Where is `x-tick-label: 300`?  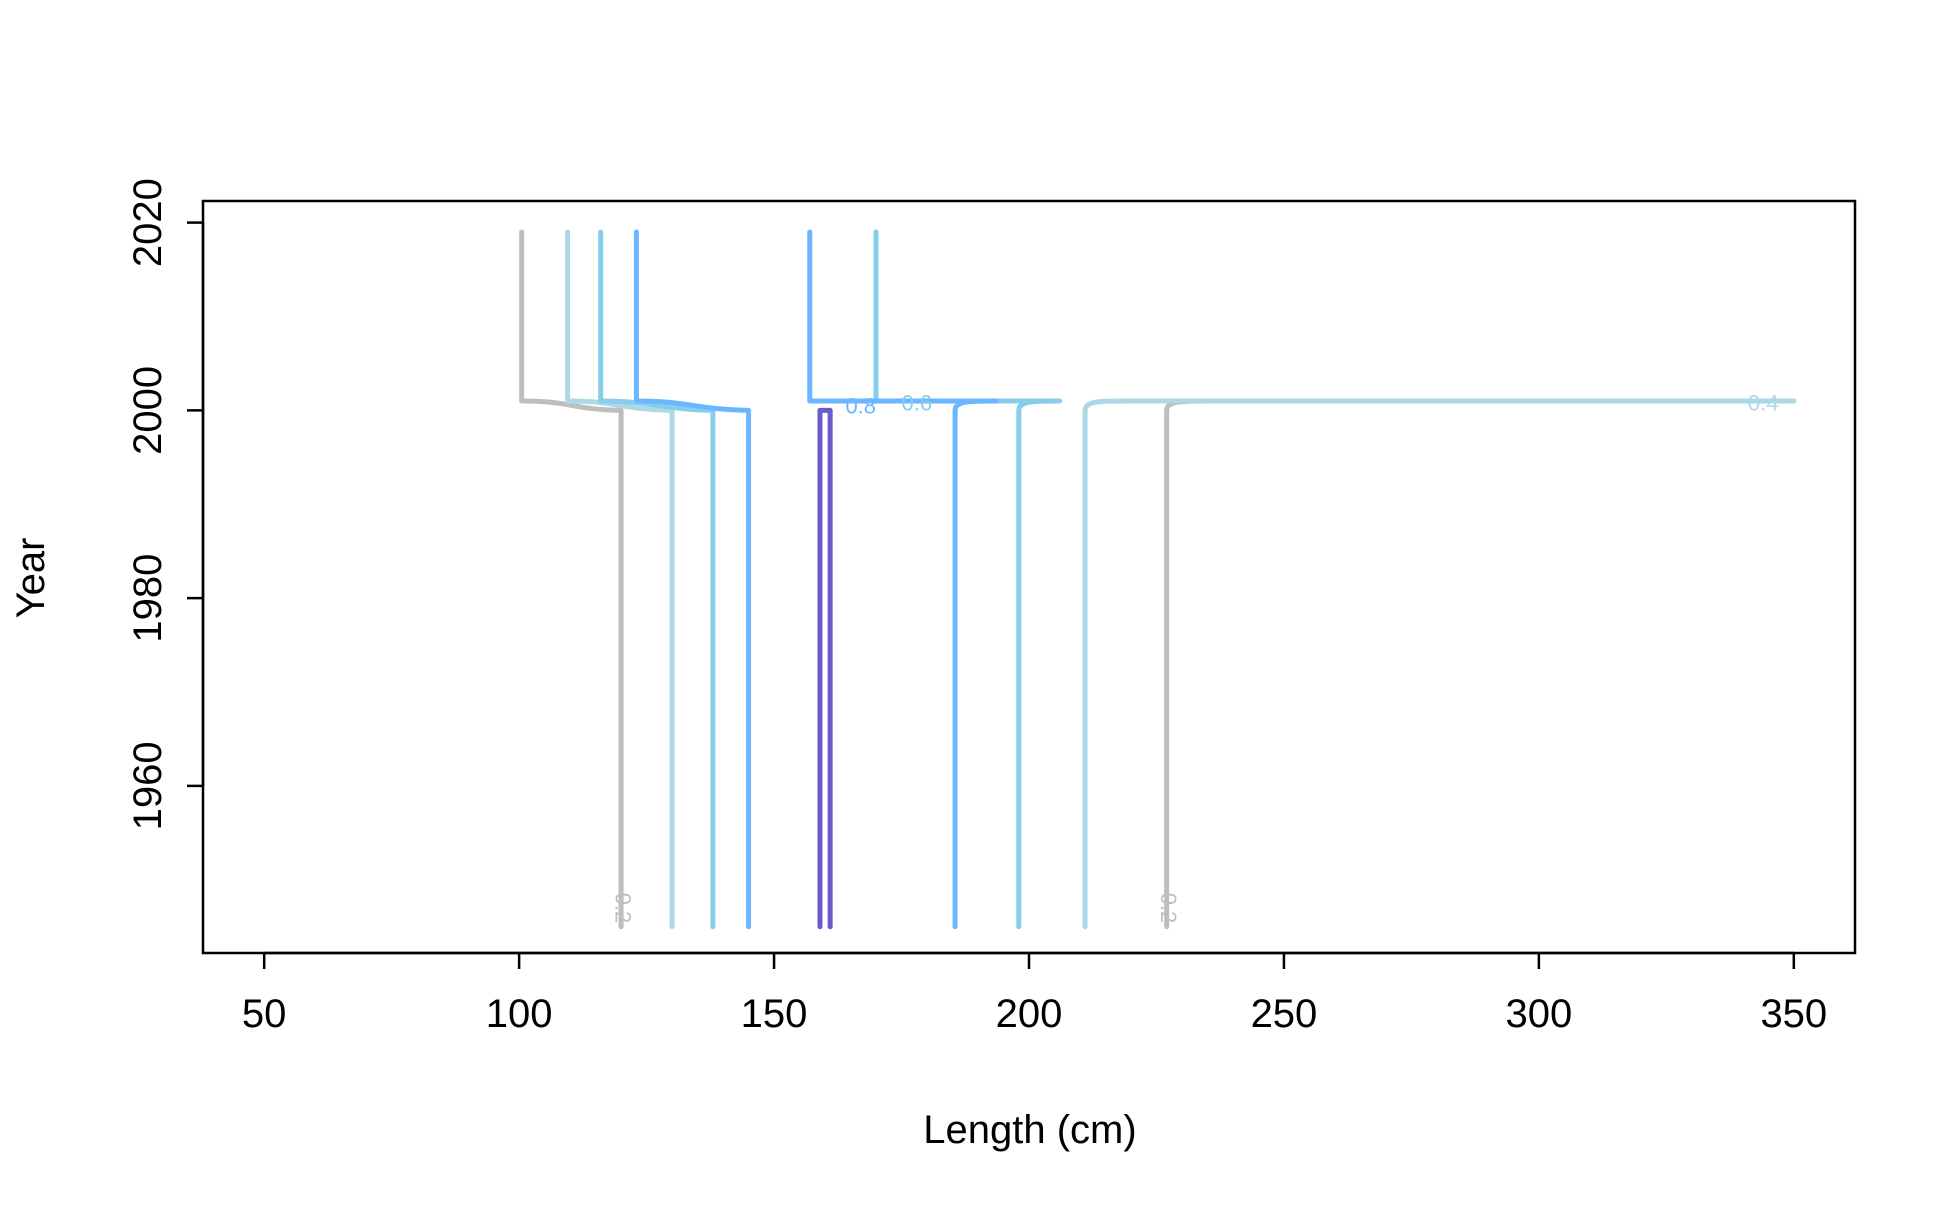
x-tick-label: 300 is located at coordinates (1539, 1014).